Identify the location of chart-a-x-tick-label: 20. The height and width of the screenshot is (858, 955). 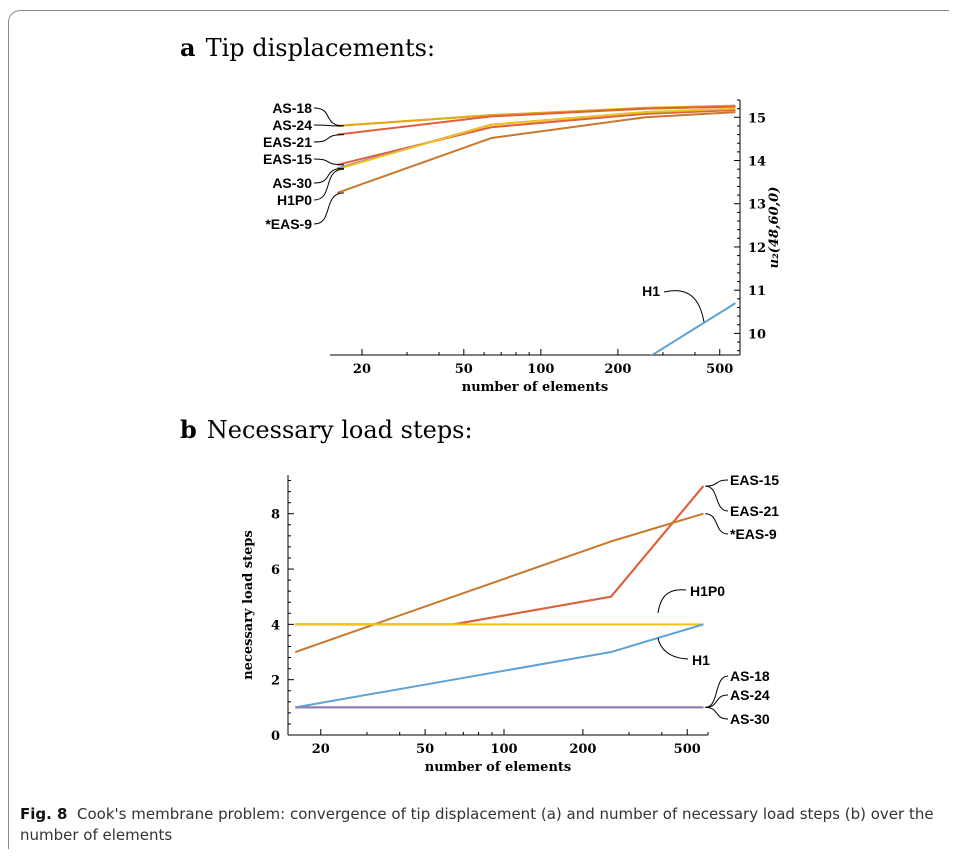
(362, 369).